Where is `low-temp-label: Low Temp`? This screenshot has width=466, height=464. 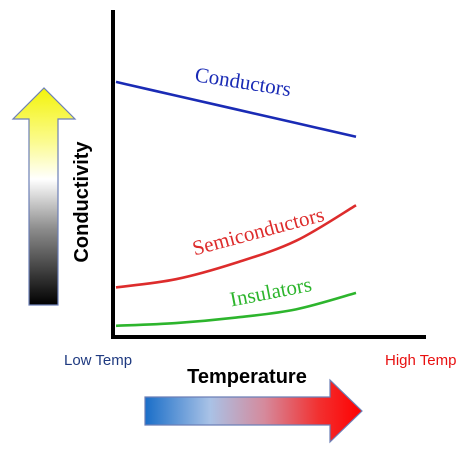
low-temp-label: Low Temp is located at coordinates (98, 360).